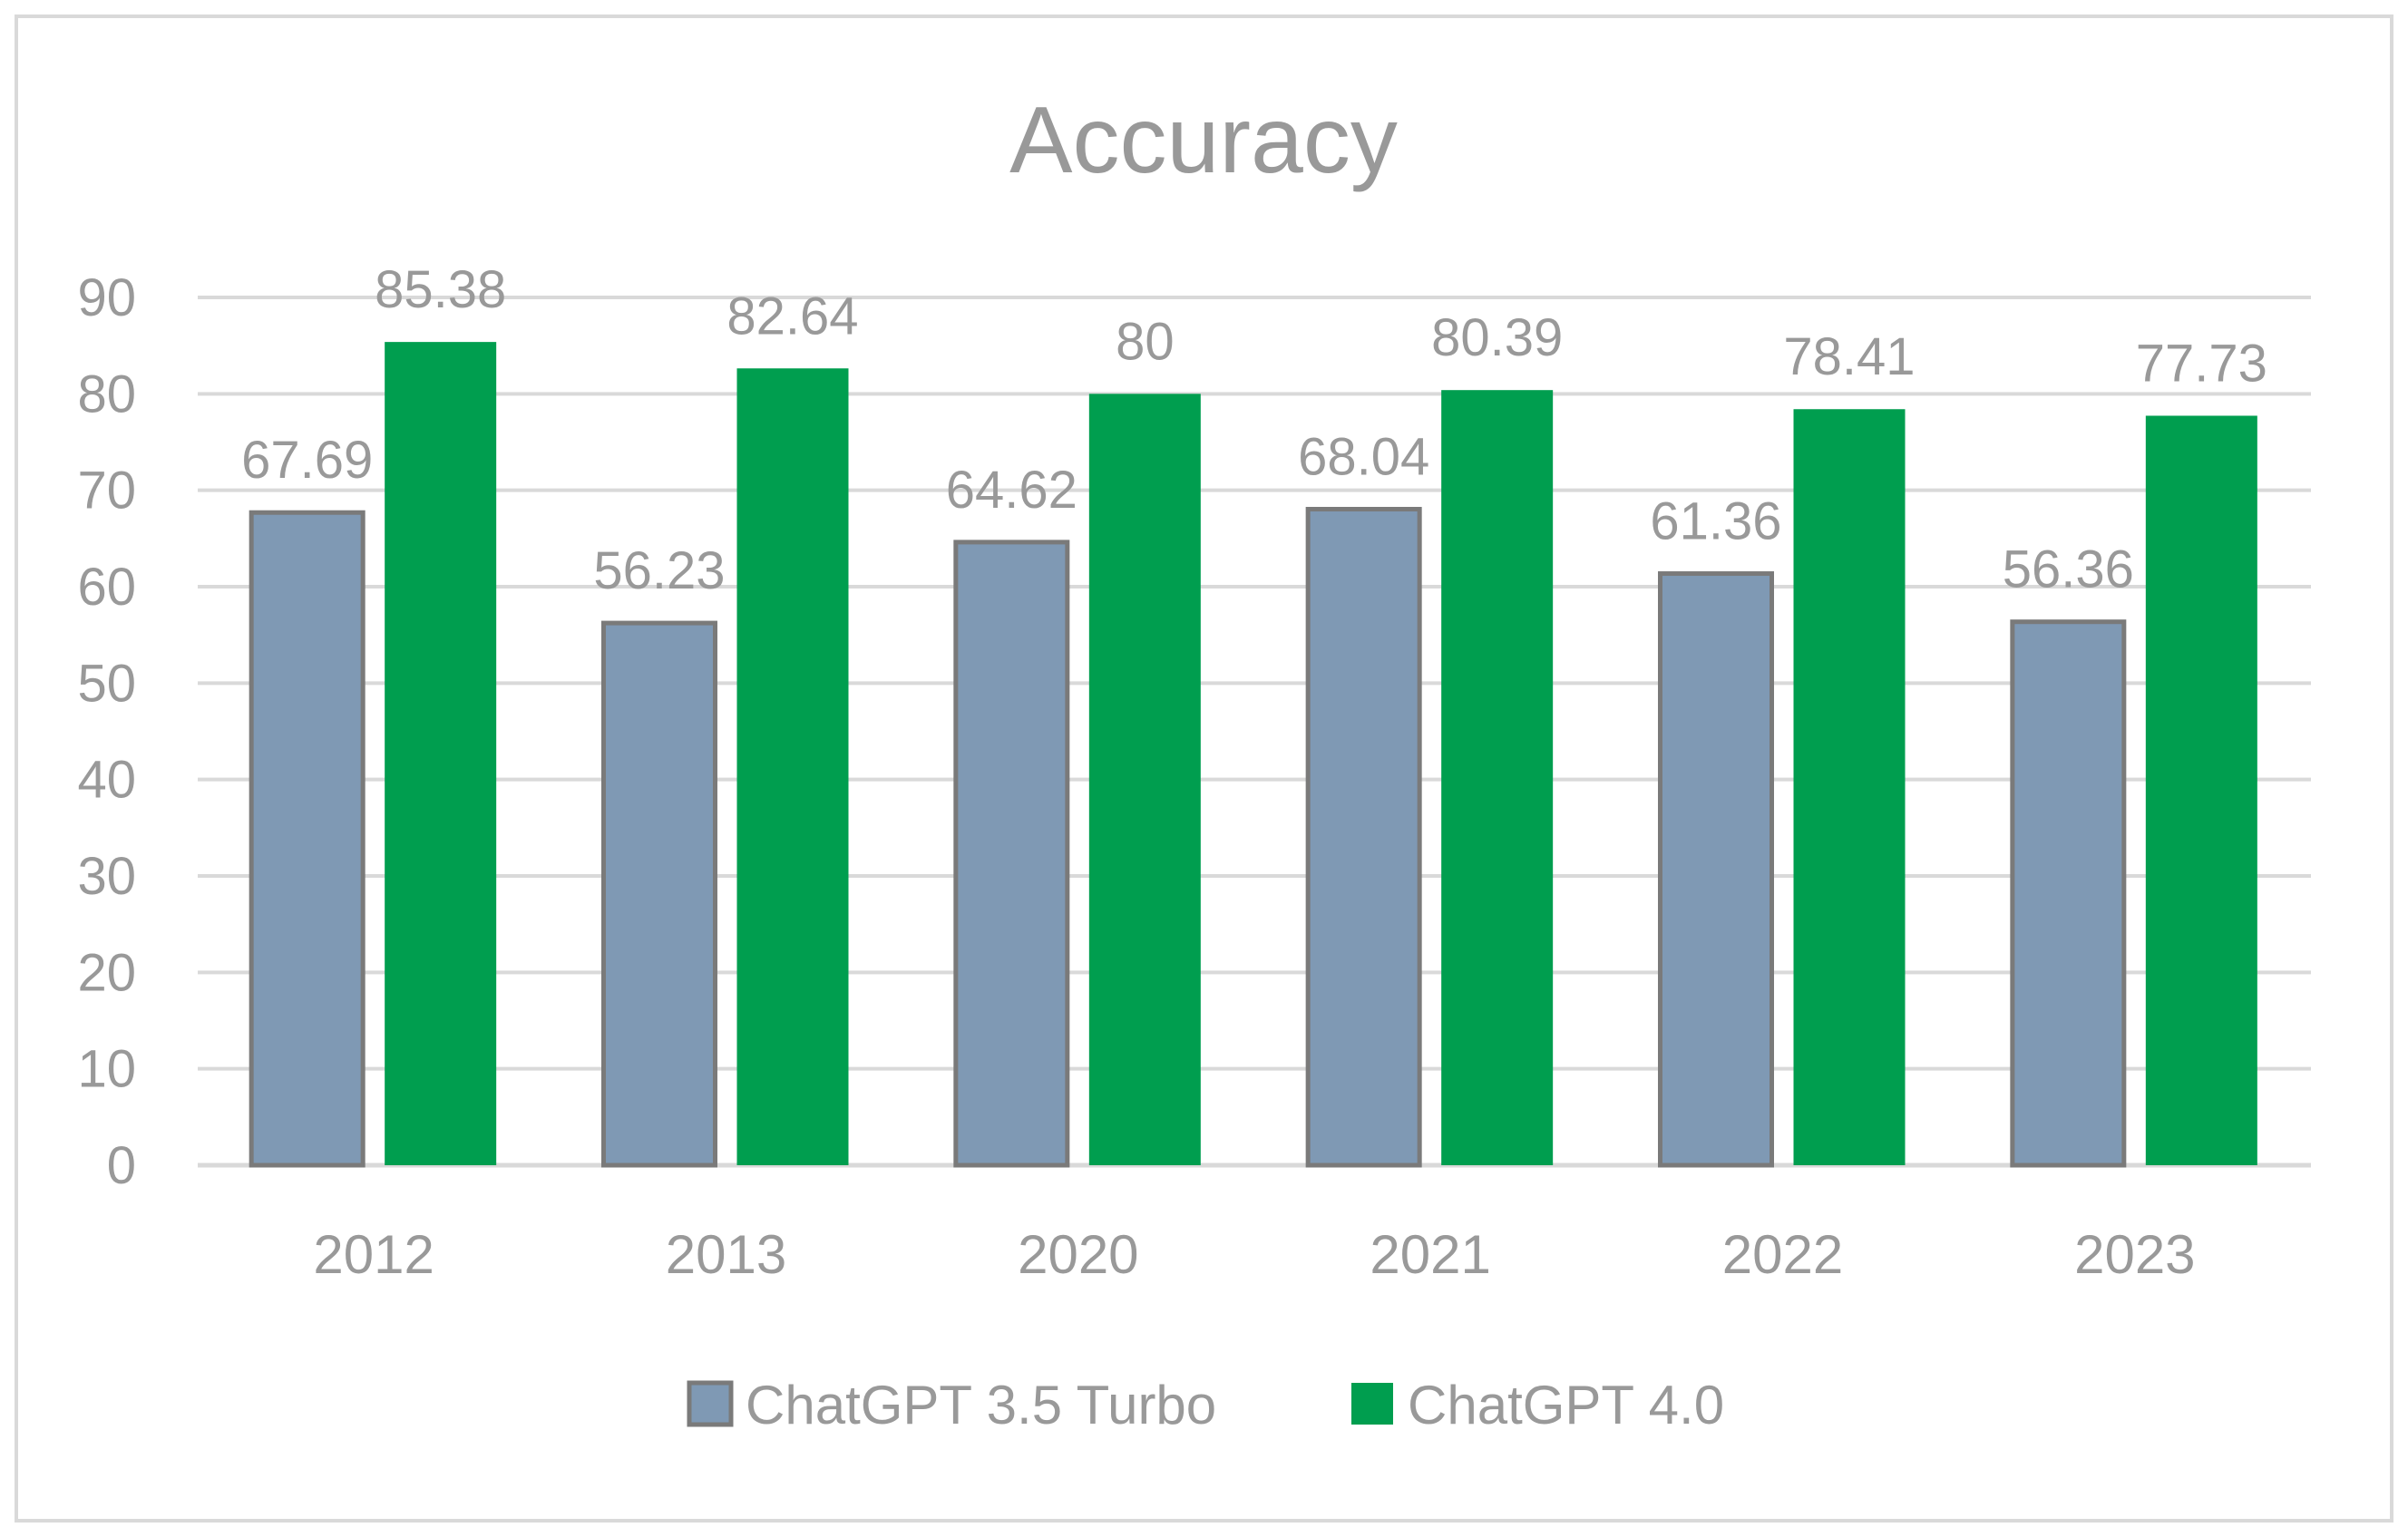 This screenshot has width=2408, height=1537. I want to click on x-tick-label: 2013, so click(726, 1254).